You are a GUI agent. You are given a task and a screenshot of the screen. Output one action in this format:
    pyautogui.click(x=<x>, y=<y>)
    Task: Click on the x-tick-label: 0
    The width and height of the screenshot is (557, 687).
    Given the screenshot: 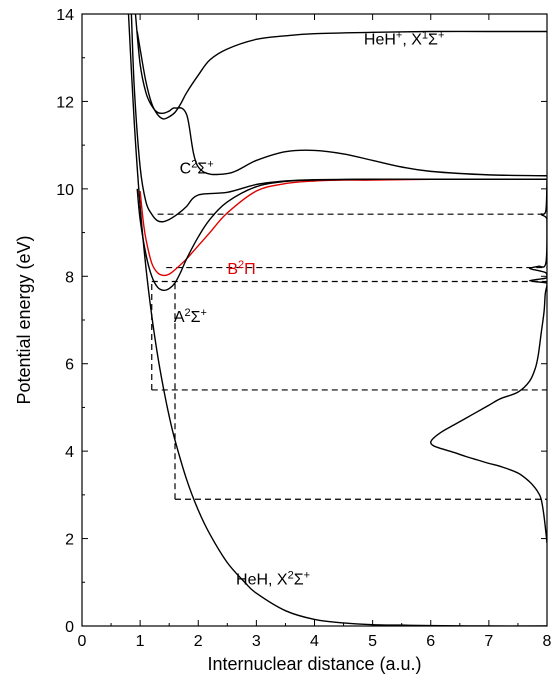 What is the action you would take?
    pyautogui.click(x=82, y=641)
    